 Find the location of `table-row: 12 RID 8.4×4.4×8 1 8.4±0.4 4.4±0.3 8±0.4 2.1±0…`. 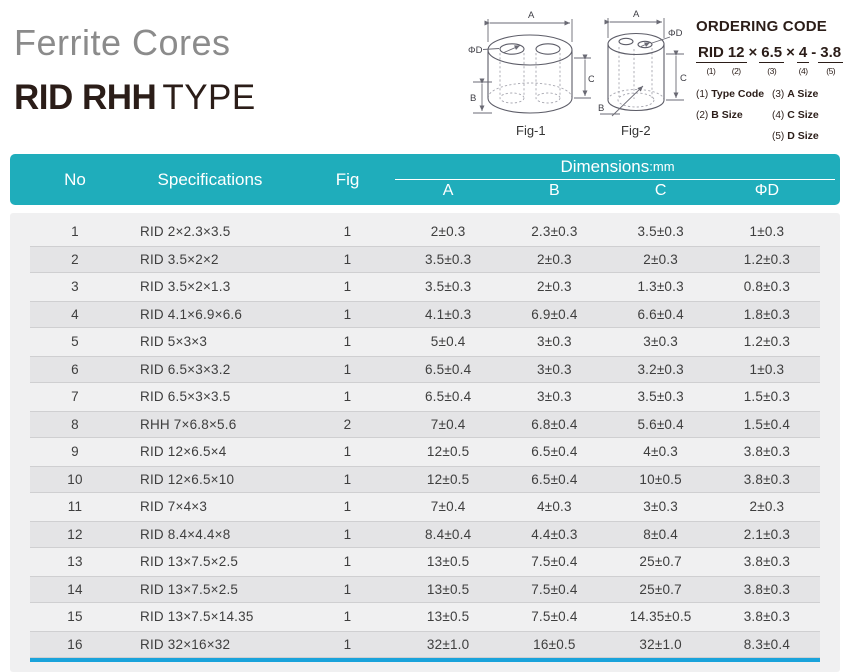

table-row: 12 RID 8.4×4.4×8 1 8.4±0.4 4.4±0.3 8±0.4 2.1±0… is located at coordinates (425, 534).